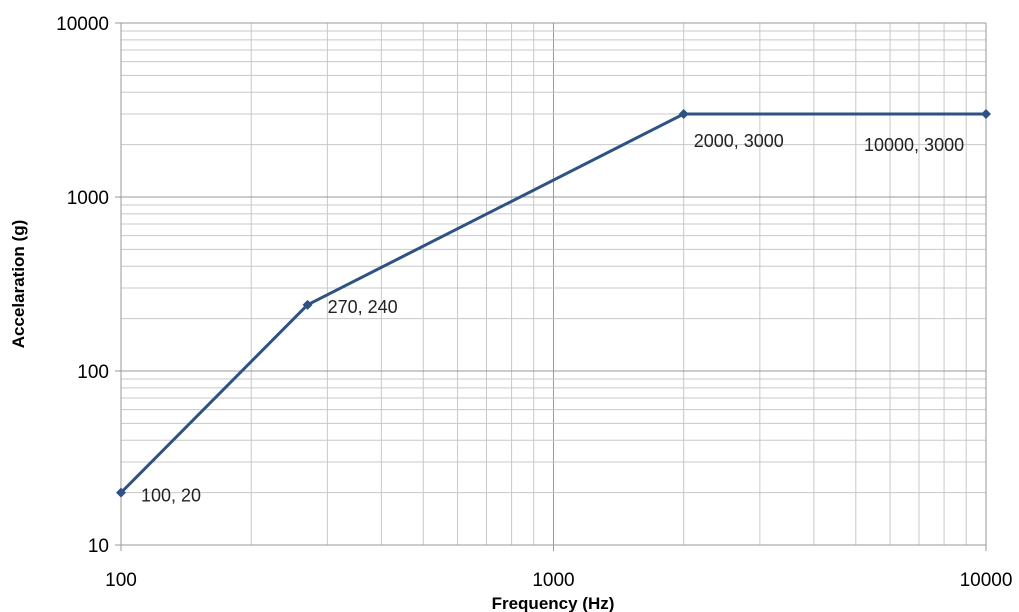  What do you see at coordinates (171, 496) in the screenshot?
I see `data-label: 100, 20` at bounding box center [171, 496].